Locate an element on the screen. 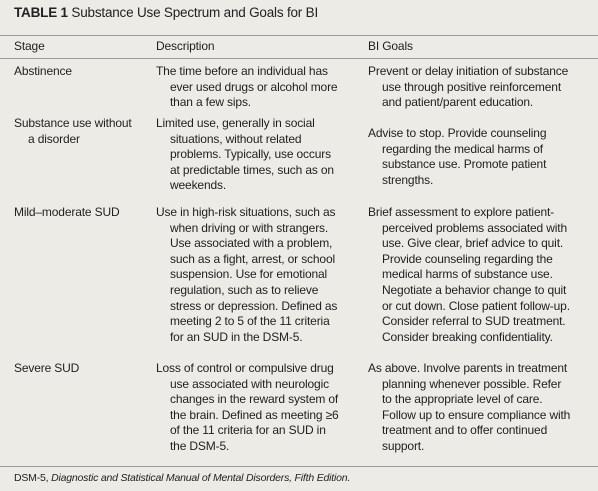 The width and height of the screenshot is (598, 491). cell-line: Consider referral to SUD treatment. is located at coordinates (474, 321).